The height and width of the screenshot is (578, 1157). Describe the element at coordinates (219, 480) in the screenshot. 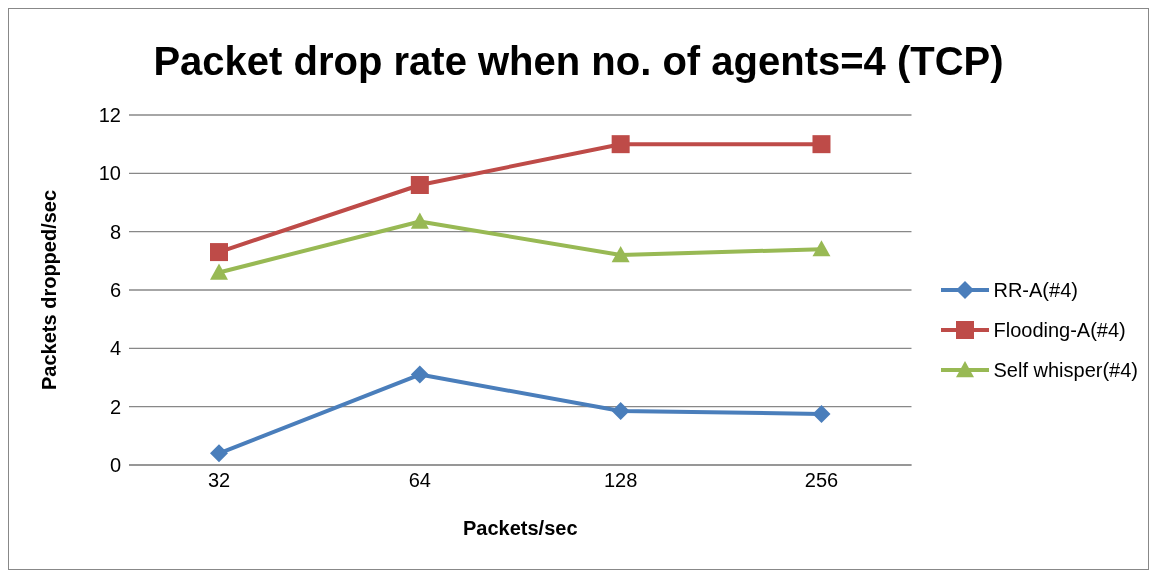

I see `x-tick-label: 32` at that location.